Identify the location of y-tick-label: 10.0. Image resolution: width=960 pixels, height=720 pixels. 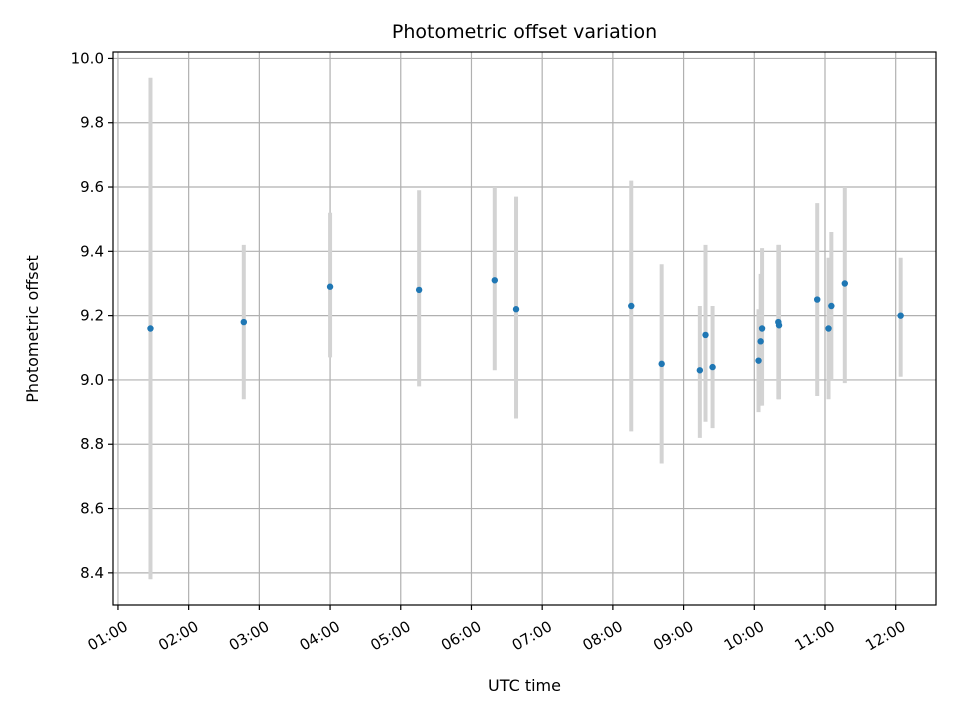
(87, 58).